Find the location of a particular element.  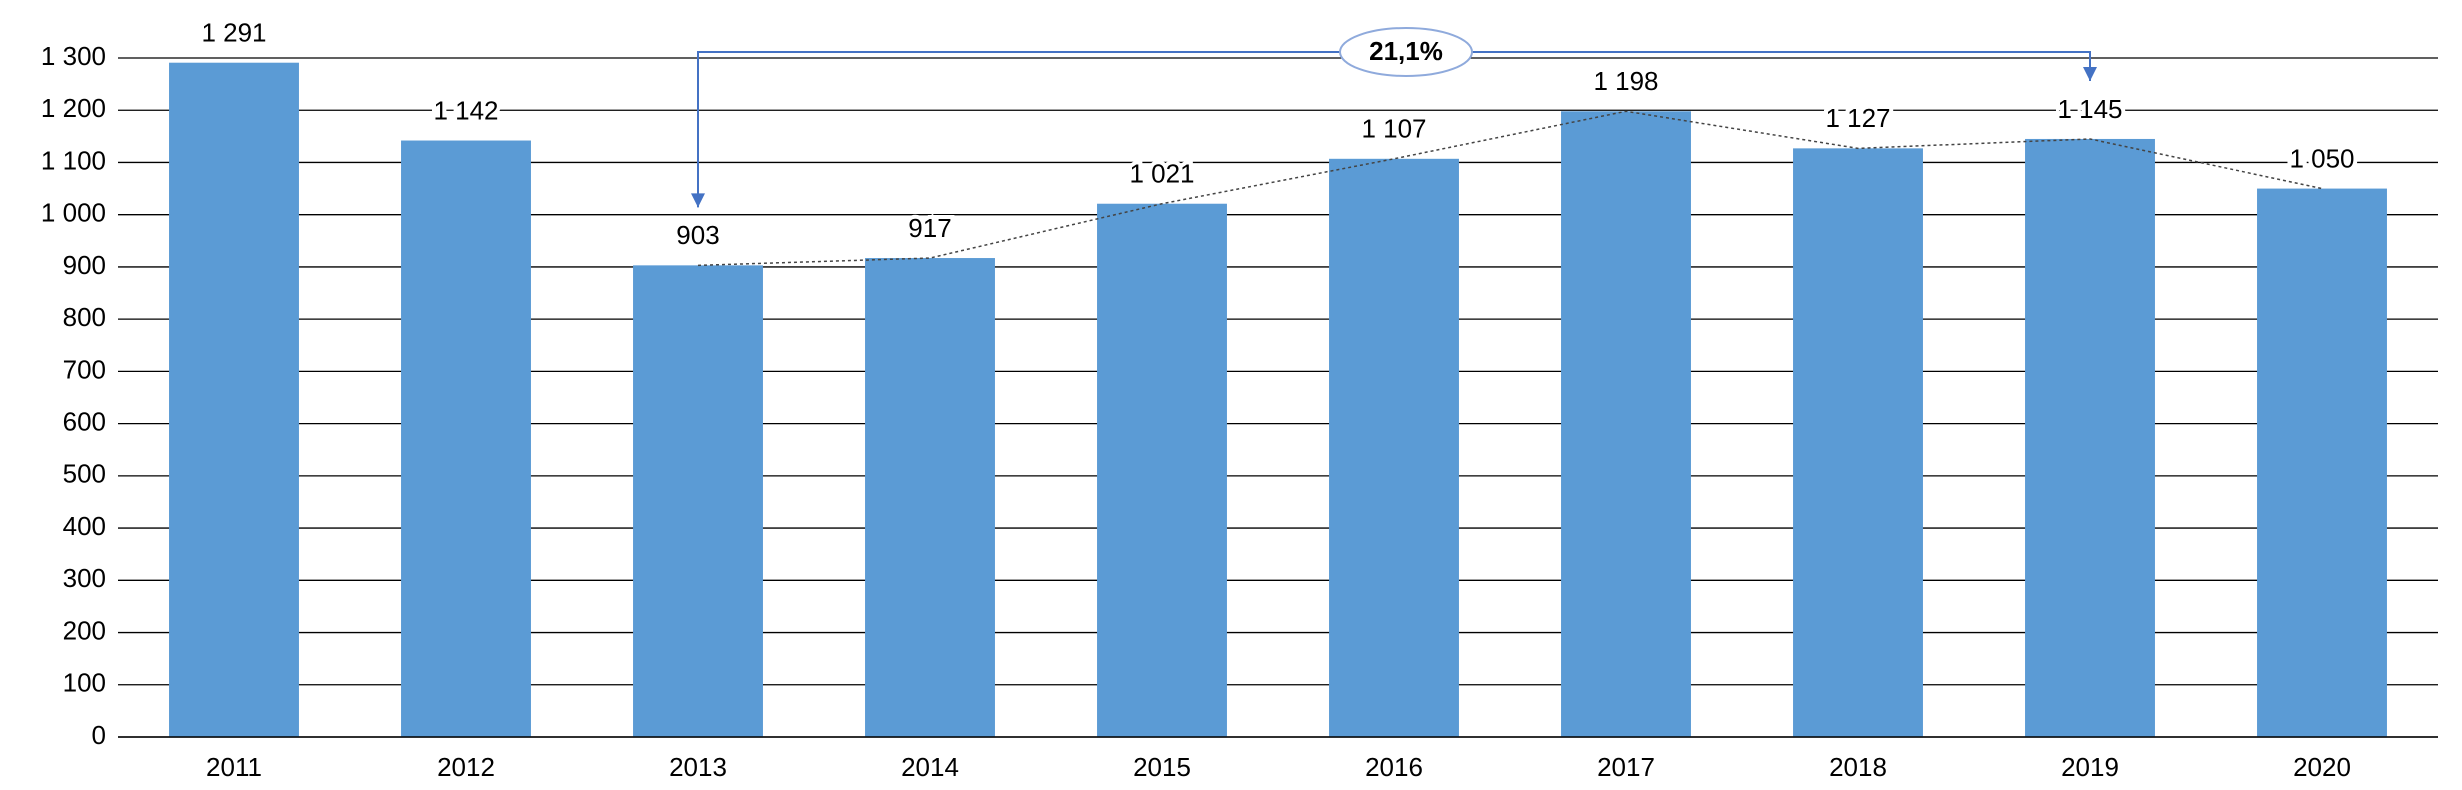

value-label: 903 is located at coordinates (697, 235).